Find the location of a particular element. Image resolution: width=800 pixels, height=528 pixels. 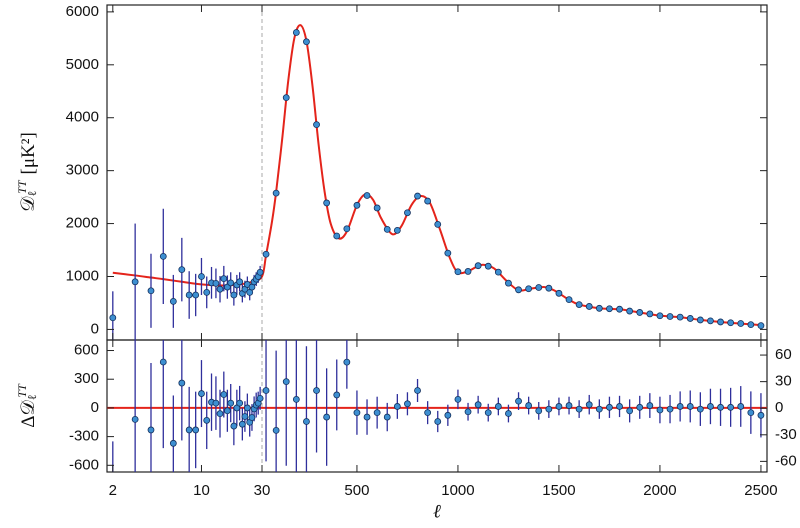

y-tick-label: 300 is located at coordinates (86, 378).